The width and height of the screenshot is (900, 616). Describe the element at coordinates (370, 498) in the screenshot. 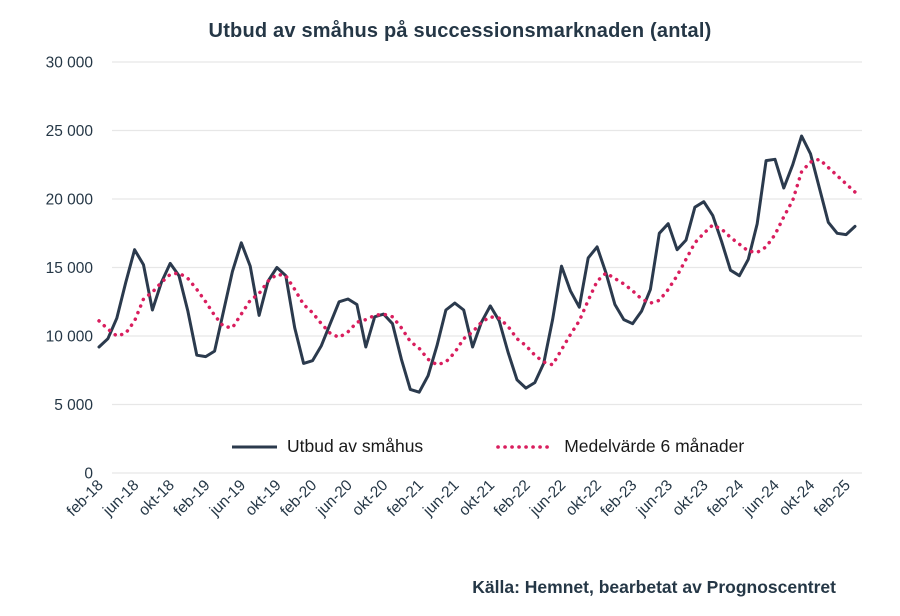

I see `svg-text: okt-20` at that location.